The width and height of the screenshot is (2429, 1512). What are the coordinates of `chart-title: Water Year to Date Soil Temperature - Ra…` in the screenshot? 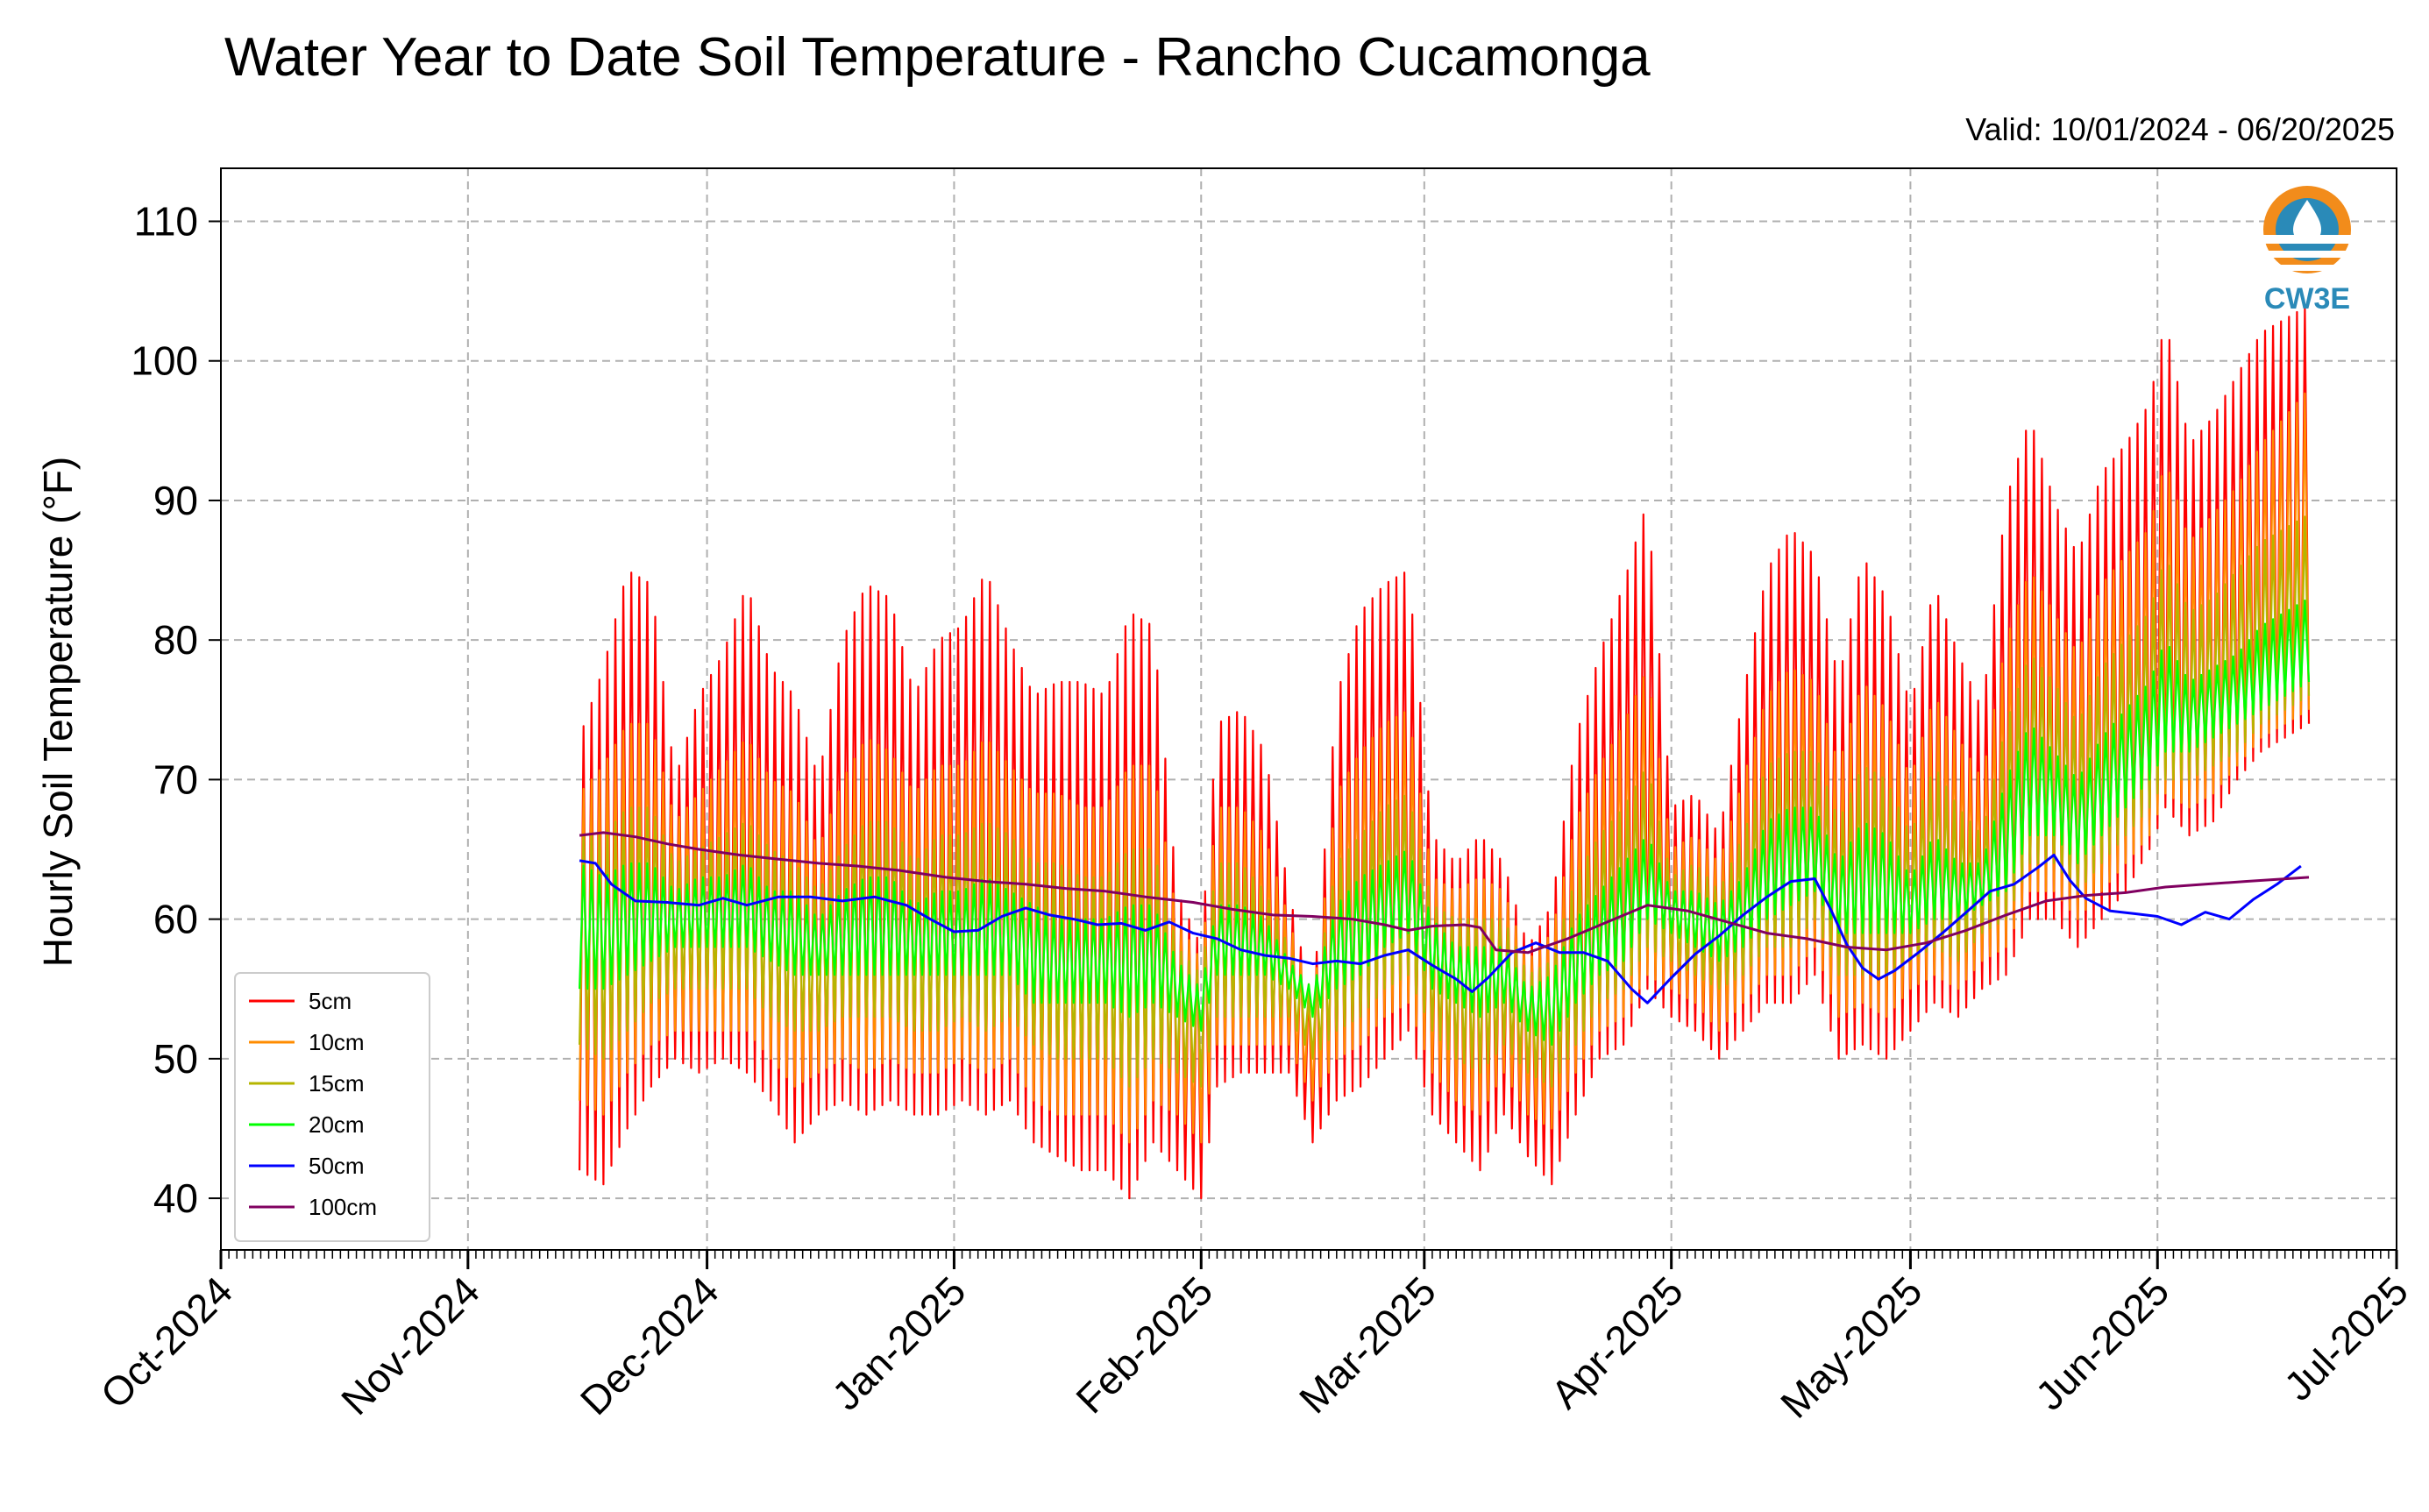 It's located at (937, 57).